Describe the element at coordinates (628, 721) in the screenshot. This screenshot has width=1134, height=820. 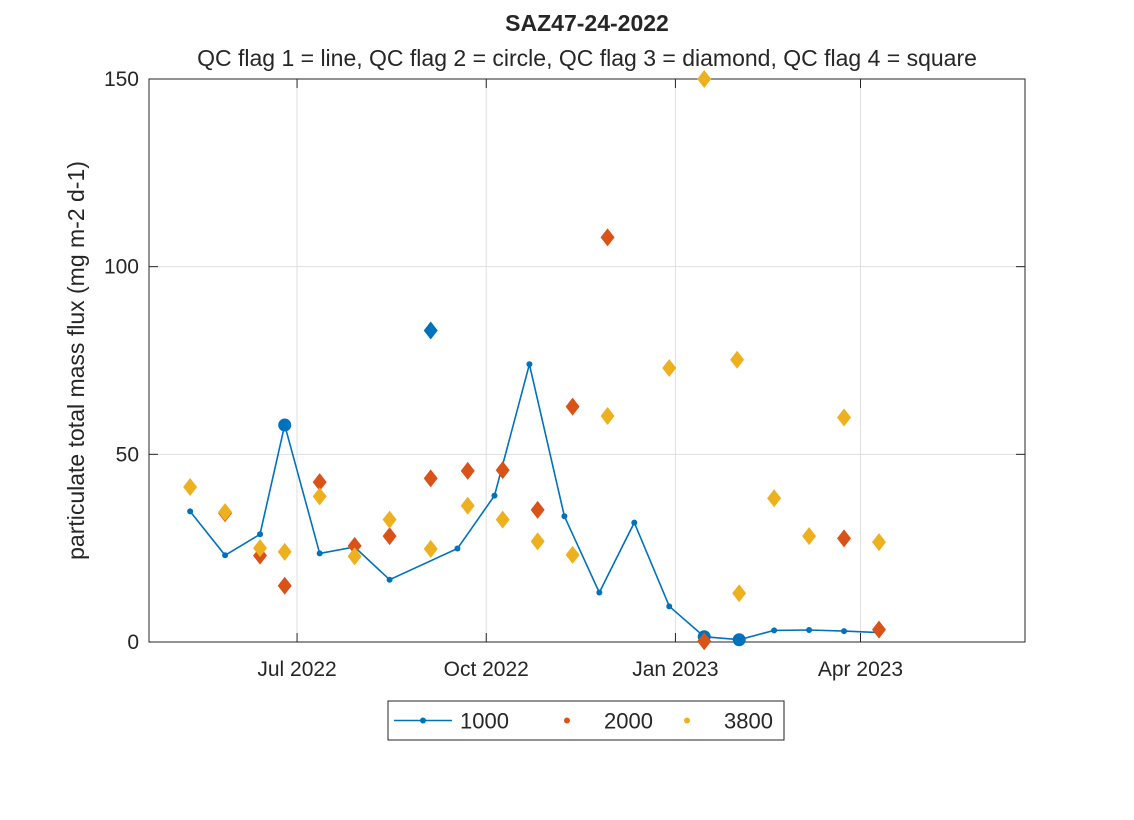
I see `legend-label-2000: 2000` at that location.